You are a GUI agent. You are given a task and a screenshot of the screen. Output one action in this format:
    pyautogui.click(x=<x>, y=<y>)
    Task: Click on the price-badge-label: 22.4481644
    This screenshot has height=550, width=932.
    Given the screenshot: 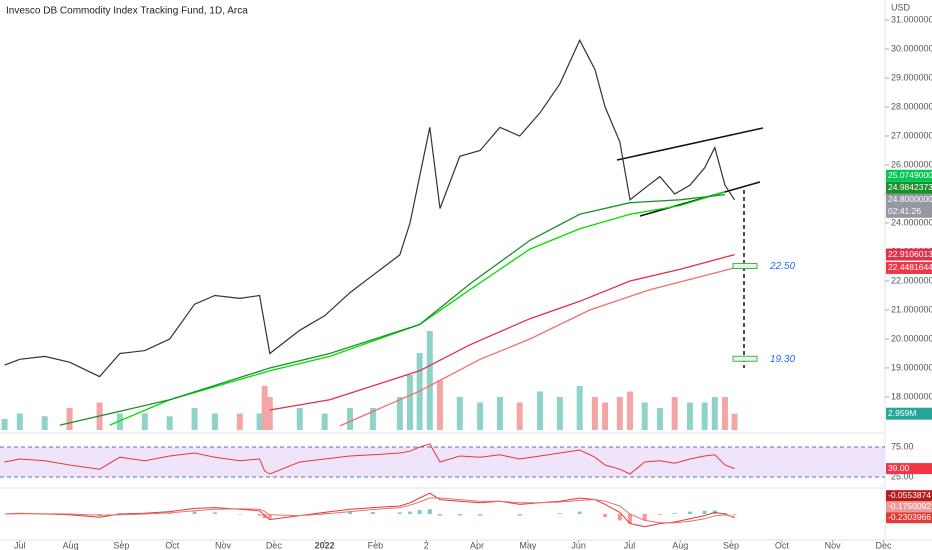 What is the action you would take?
    pyautogui.click(x=910, y=267)
    